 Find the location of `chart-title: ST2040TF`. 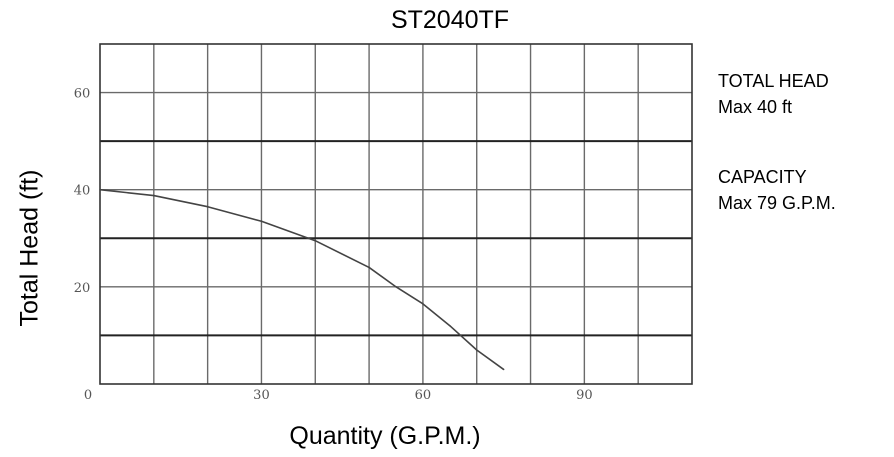

chart-title: ST2040TF is located at coordinates (450, 20).